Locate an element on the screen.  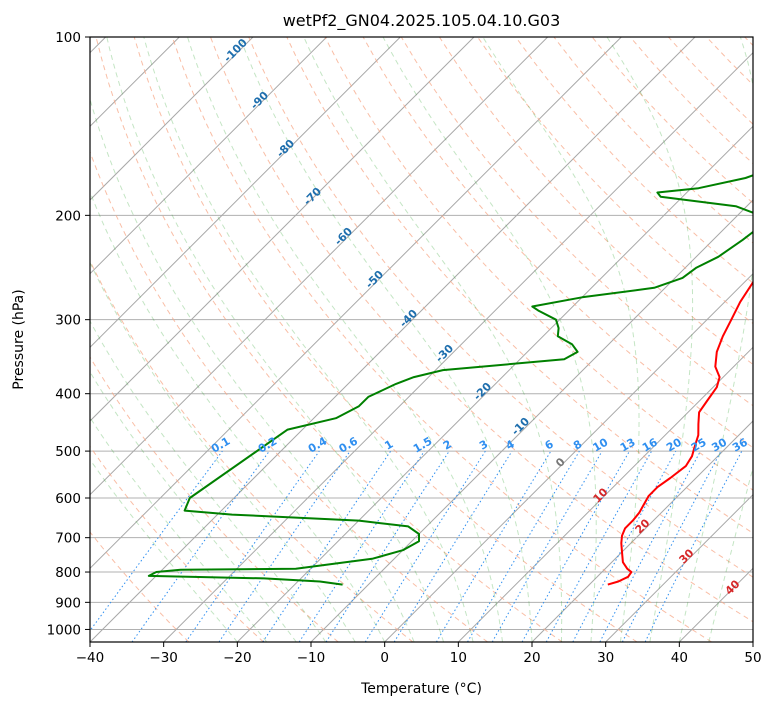
dry-adiabat-label: 0 is located at coordinates (560, 462).